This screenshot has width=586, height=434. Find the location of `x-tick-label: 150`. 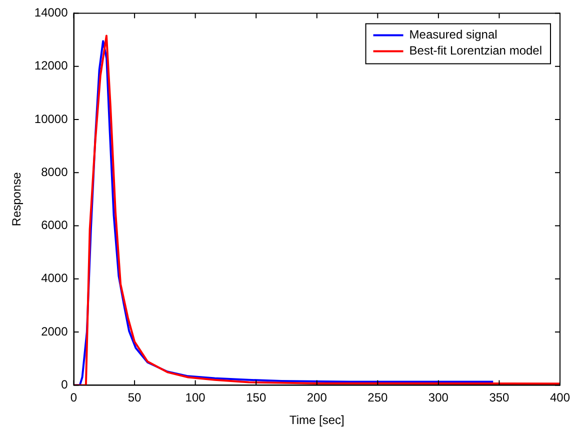

x-tick-label: 150 is located at coordinates (256, 397).